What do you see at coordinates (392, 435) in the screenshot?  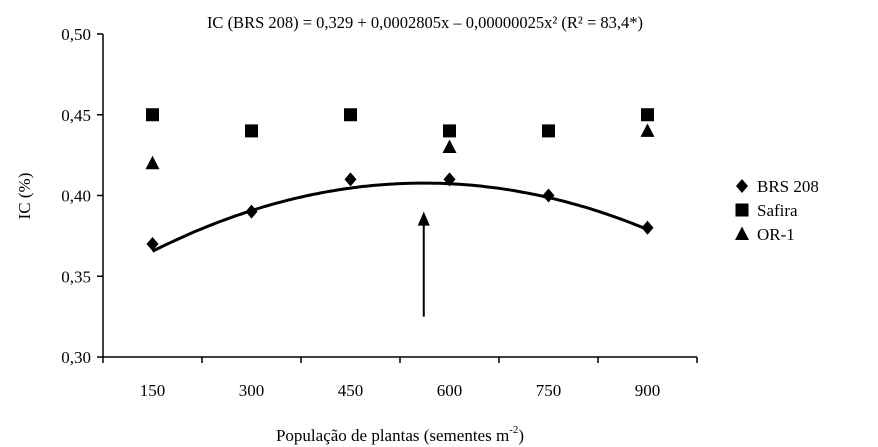 I see `x-axis-label-main: População de plantas (sementes m` at bounding box center [392, 435].